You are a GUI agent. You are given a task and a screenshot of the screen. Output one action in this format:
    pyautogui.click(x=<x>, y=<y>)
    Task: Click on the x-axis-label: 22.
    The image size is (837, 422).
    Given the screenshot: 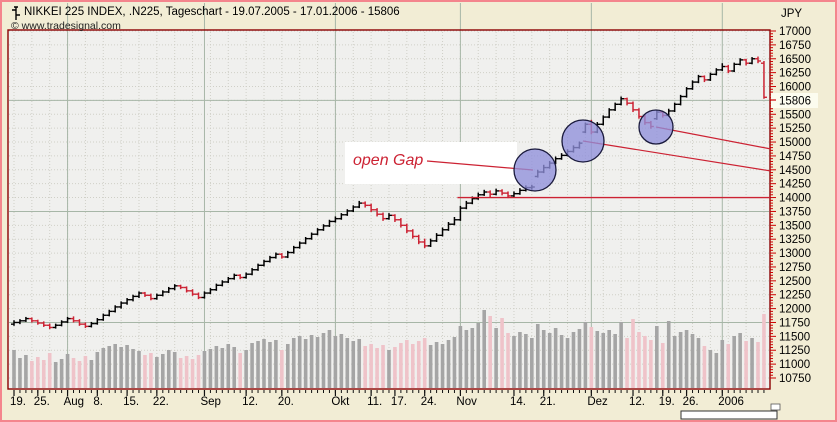 What is the action you would take?
    pyautogui.click(x=161, y=402)
    